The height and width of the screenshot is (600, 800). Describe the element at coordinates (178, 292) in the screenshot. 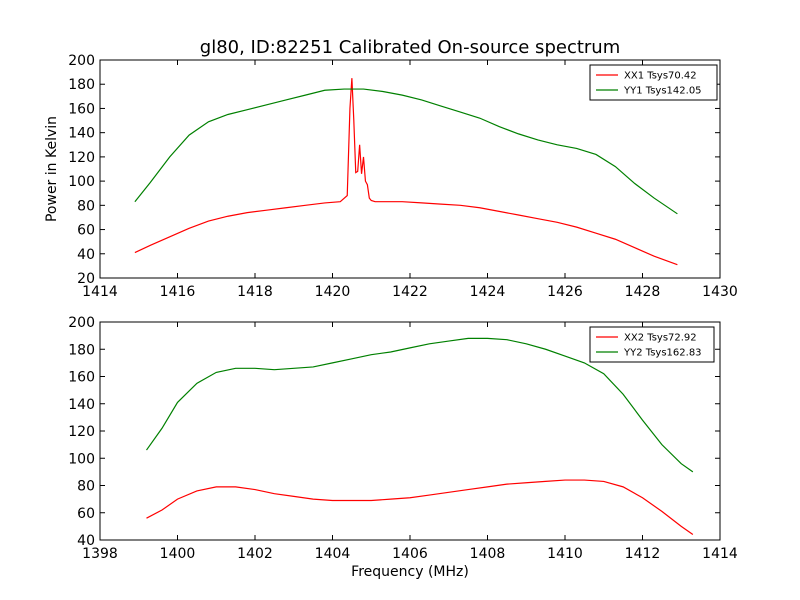

I see `x-tick-label: 1416` at that location.